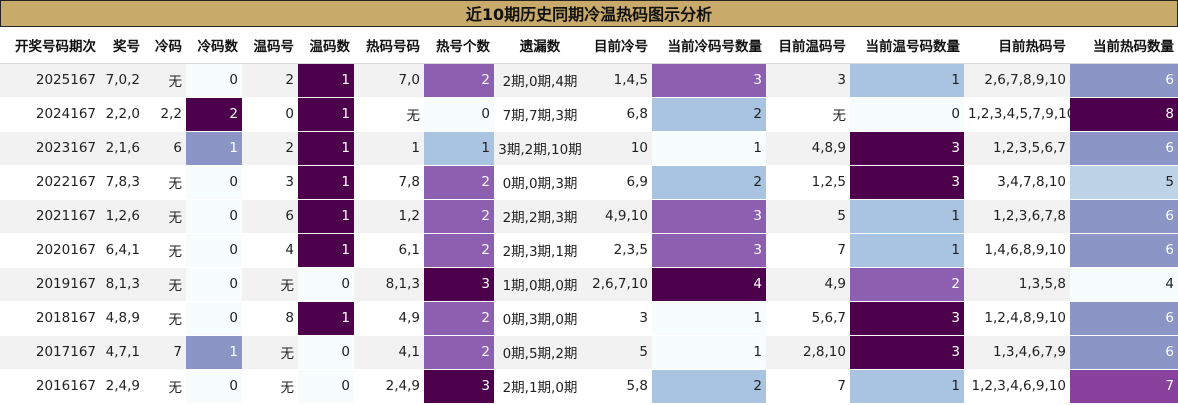 The width and height of the screenshot is (1178, 405). Describe the element at coordinates (808, 386) in the screenshot. I see `cell-current-warm: 7` at that location.